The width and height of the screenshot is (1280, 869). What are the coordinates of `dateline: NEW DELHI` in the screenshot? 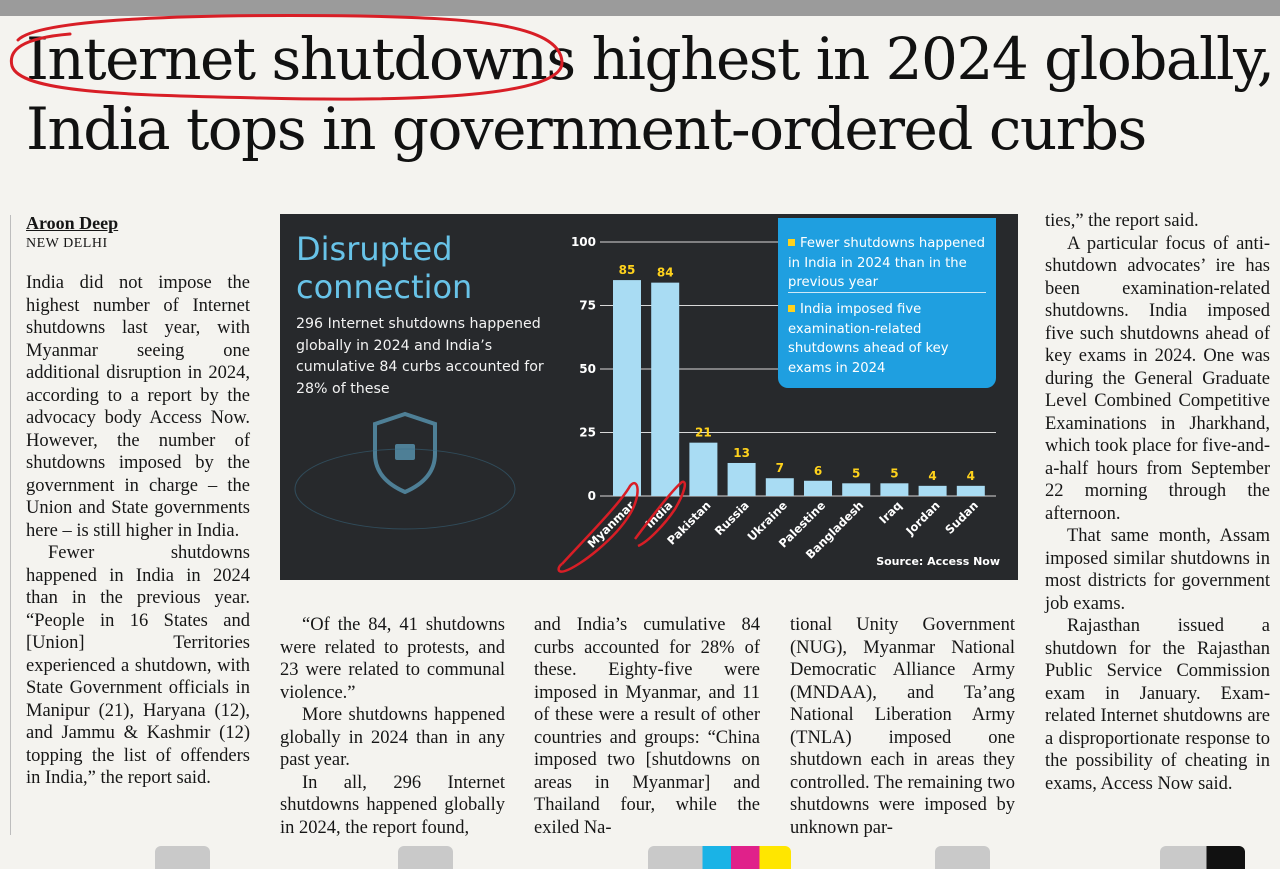 It's located at (67, 243).